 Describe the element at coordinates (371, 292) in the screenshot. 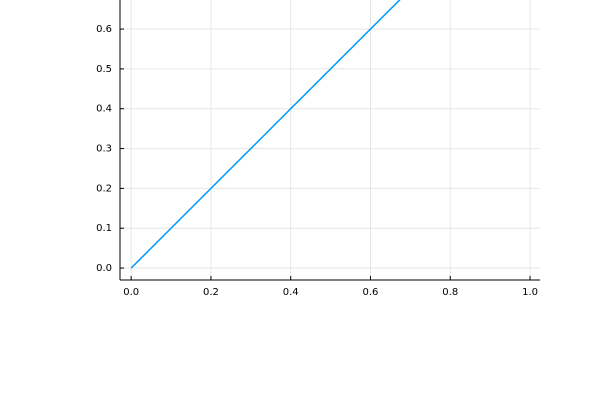

I see `x-tick-label: 0.6` at that location.